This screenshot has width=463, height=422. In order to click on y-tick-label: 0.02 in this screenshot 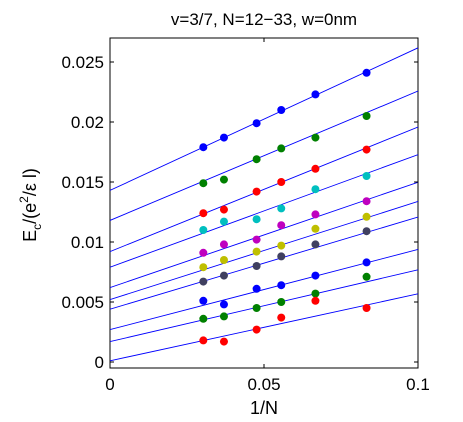, I will do `click(87, 122)`.